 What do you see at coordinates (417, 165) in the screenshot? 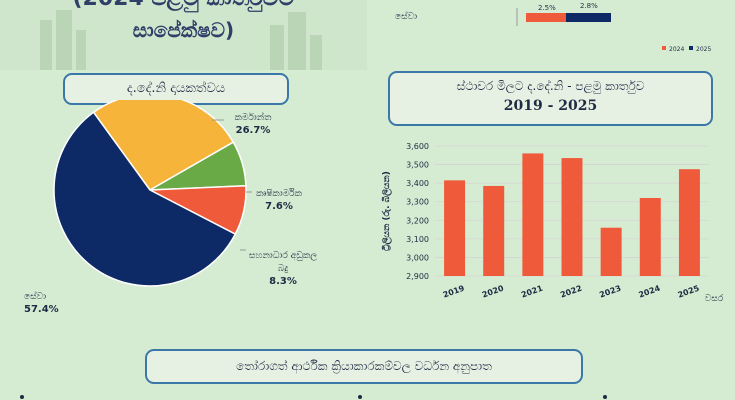
I see `y-tick-label: 3,500` at bounding box center [417, 165].